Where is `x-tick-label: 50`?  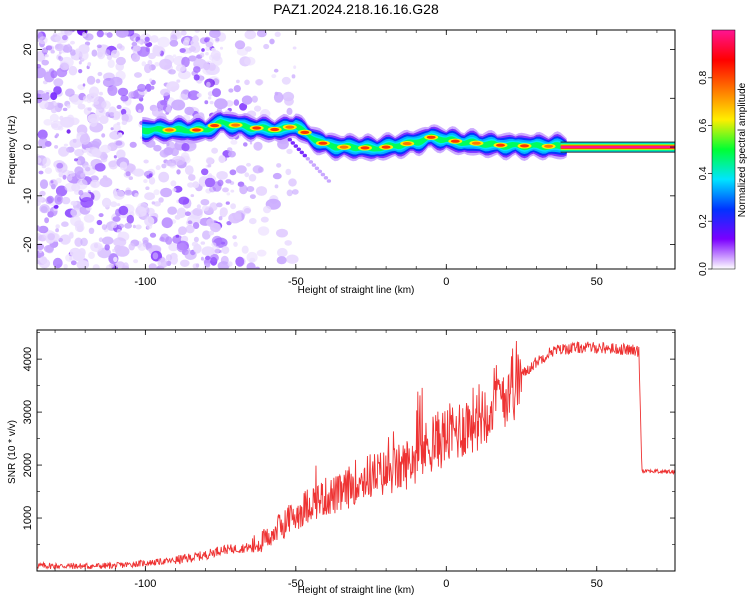 x-tick-label: 50 is located at coordinates (597, 584).